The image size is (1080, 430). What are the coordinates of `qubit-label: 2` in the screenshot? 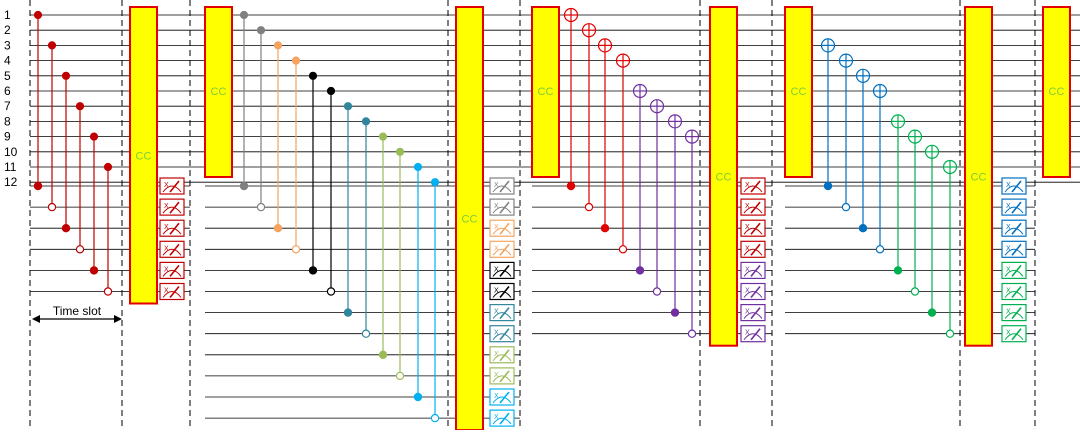 It's located at (7, 30).